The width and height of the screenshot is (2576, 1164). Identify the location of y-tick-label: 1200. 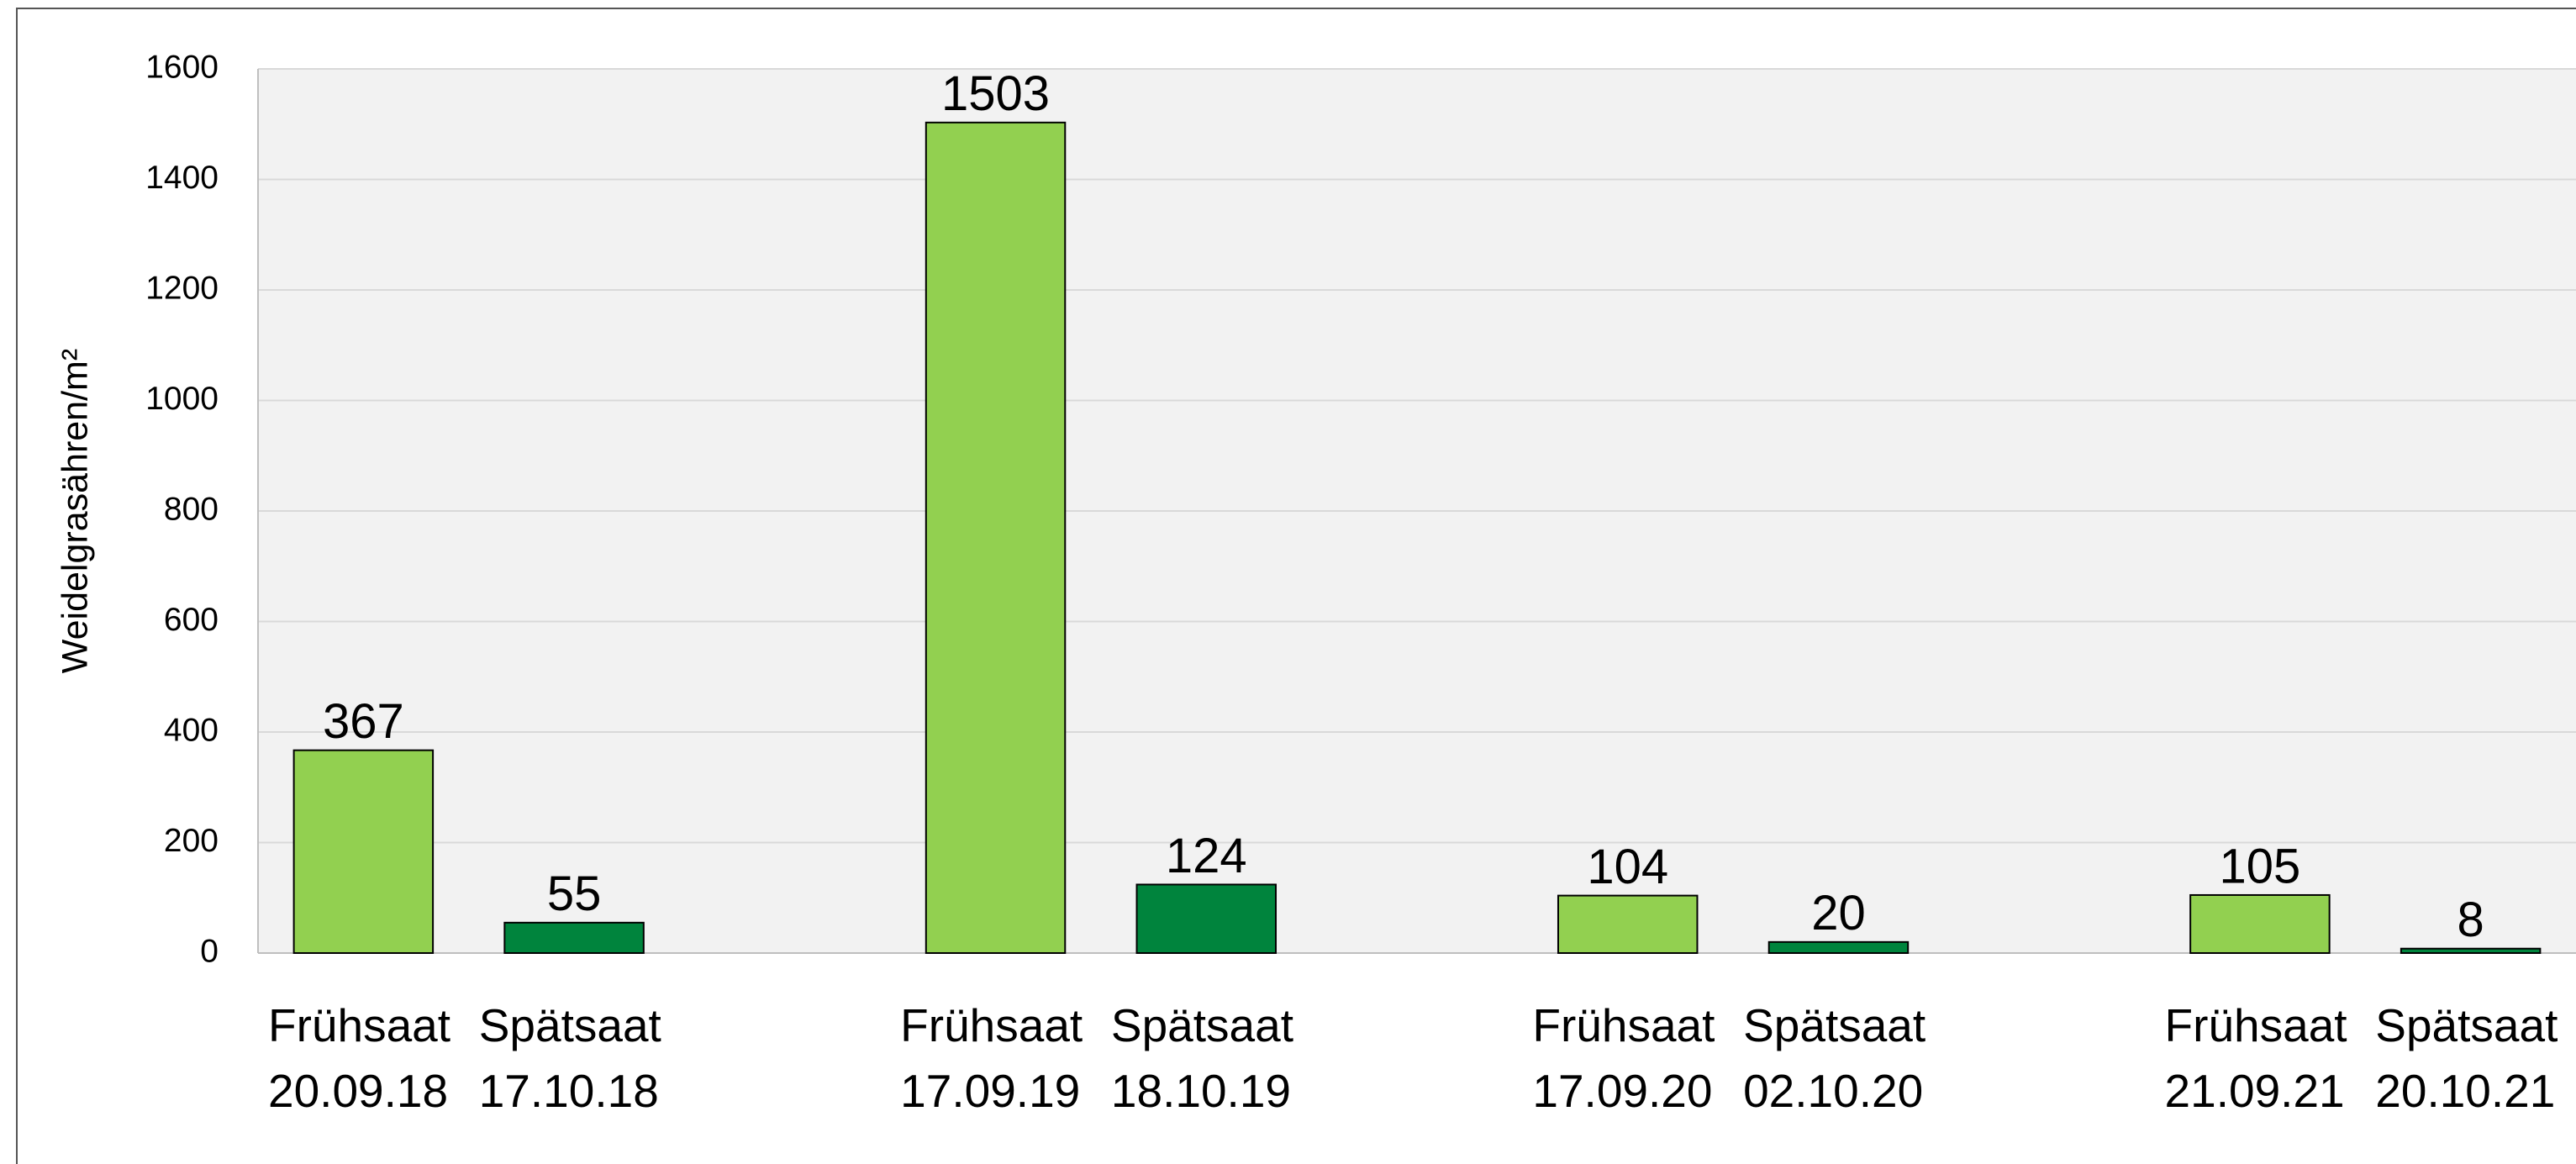
(182, 288).